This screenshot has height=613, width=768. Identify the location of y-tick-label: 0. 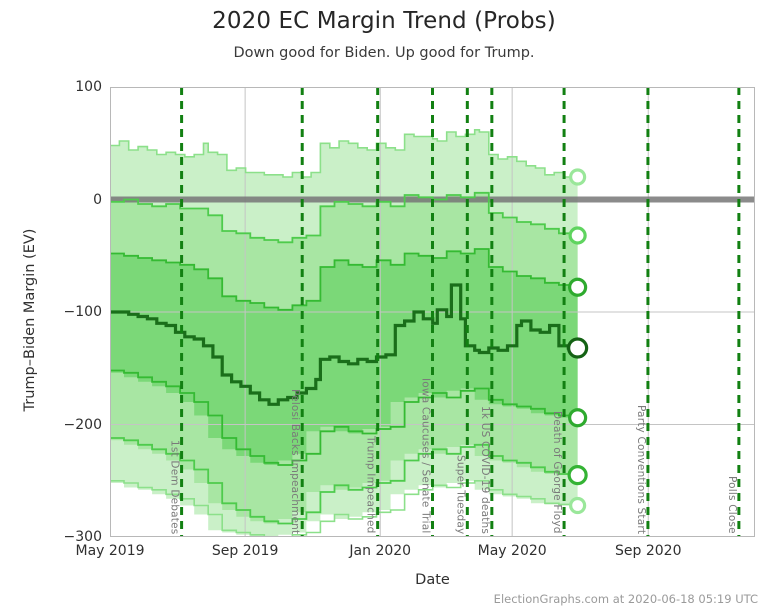
(97, 199).